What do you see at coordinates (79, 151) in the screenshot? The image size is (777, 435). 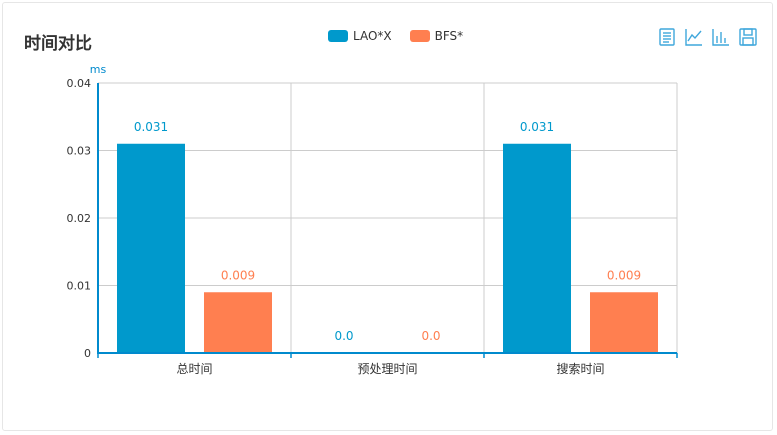 I see `y-tick-label: 0.03` at bounding box center [79, 151].